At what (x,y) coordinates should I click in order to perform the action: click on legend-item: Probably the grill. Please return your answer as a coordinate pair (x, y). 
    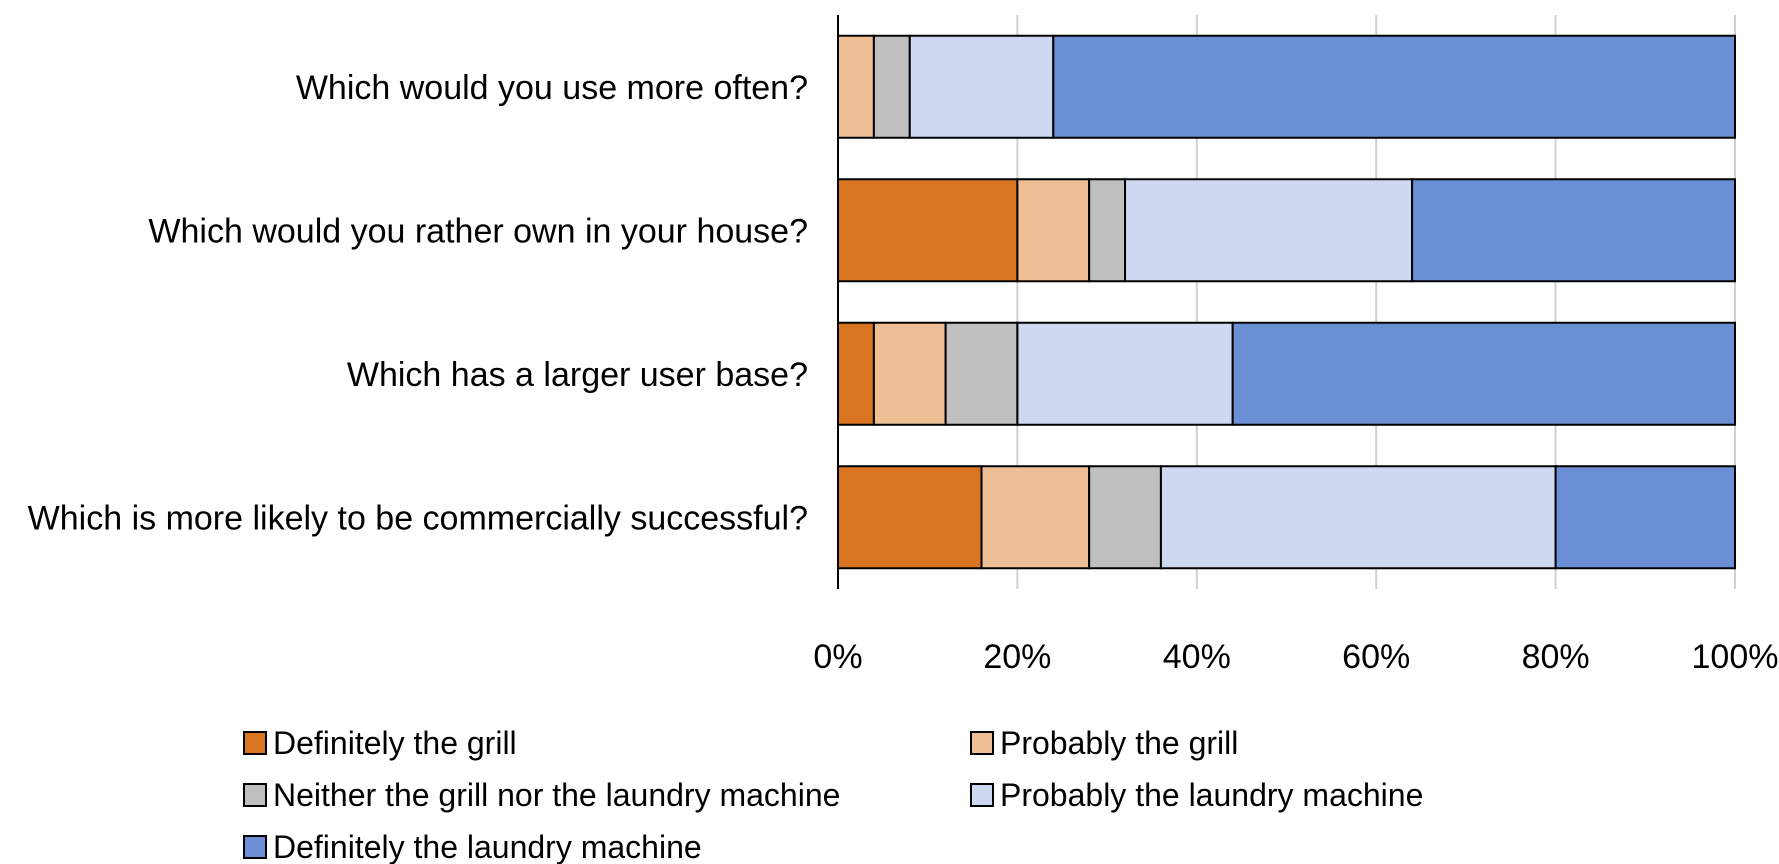
    Looking at the image, I should click on (1104, 743).